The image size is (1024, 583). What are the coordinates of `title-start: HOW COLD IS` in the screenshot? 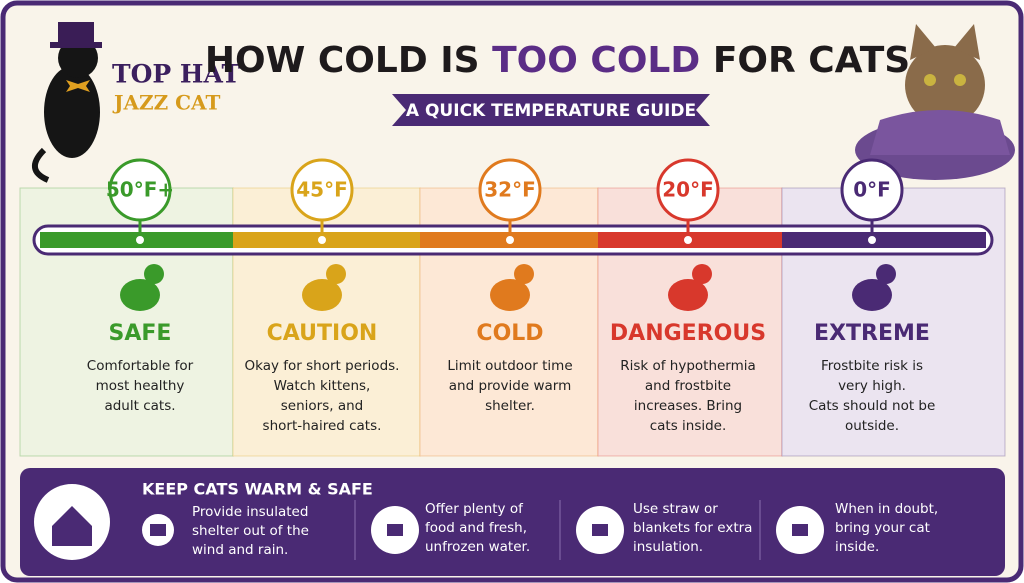 It's located at (342, 60).